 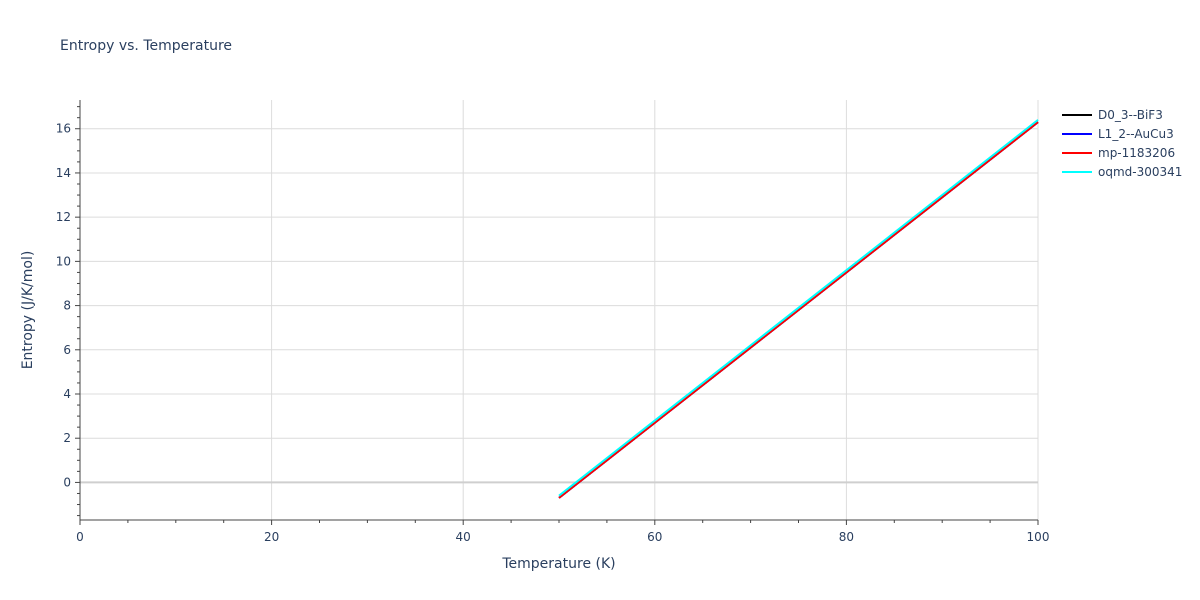 I want to click on y-tick-label: 10, so click(x=63, y=261).